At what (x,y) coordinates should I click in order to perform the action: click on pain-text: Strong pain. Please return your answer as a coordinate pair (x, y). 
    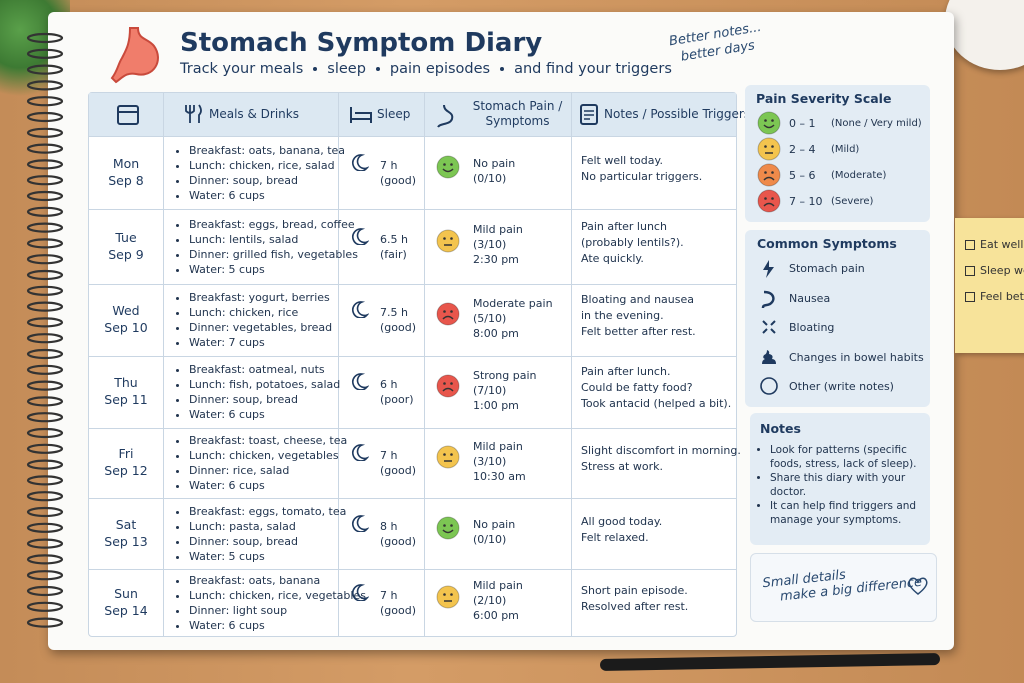
    Looking at the image, I should click on (505, 375).